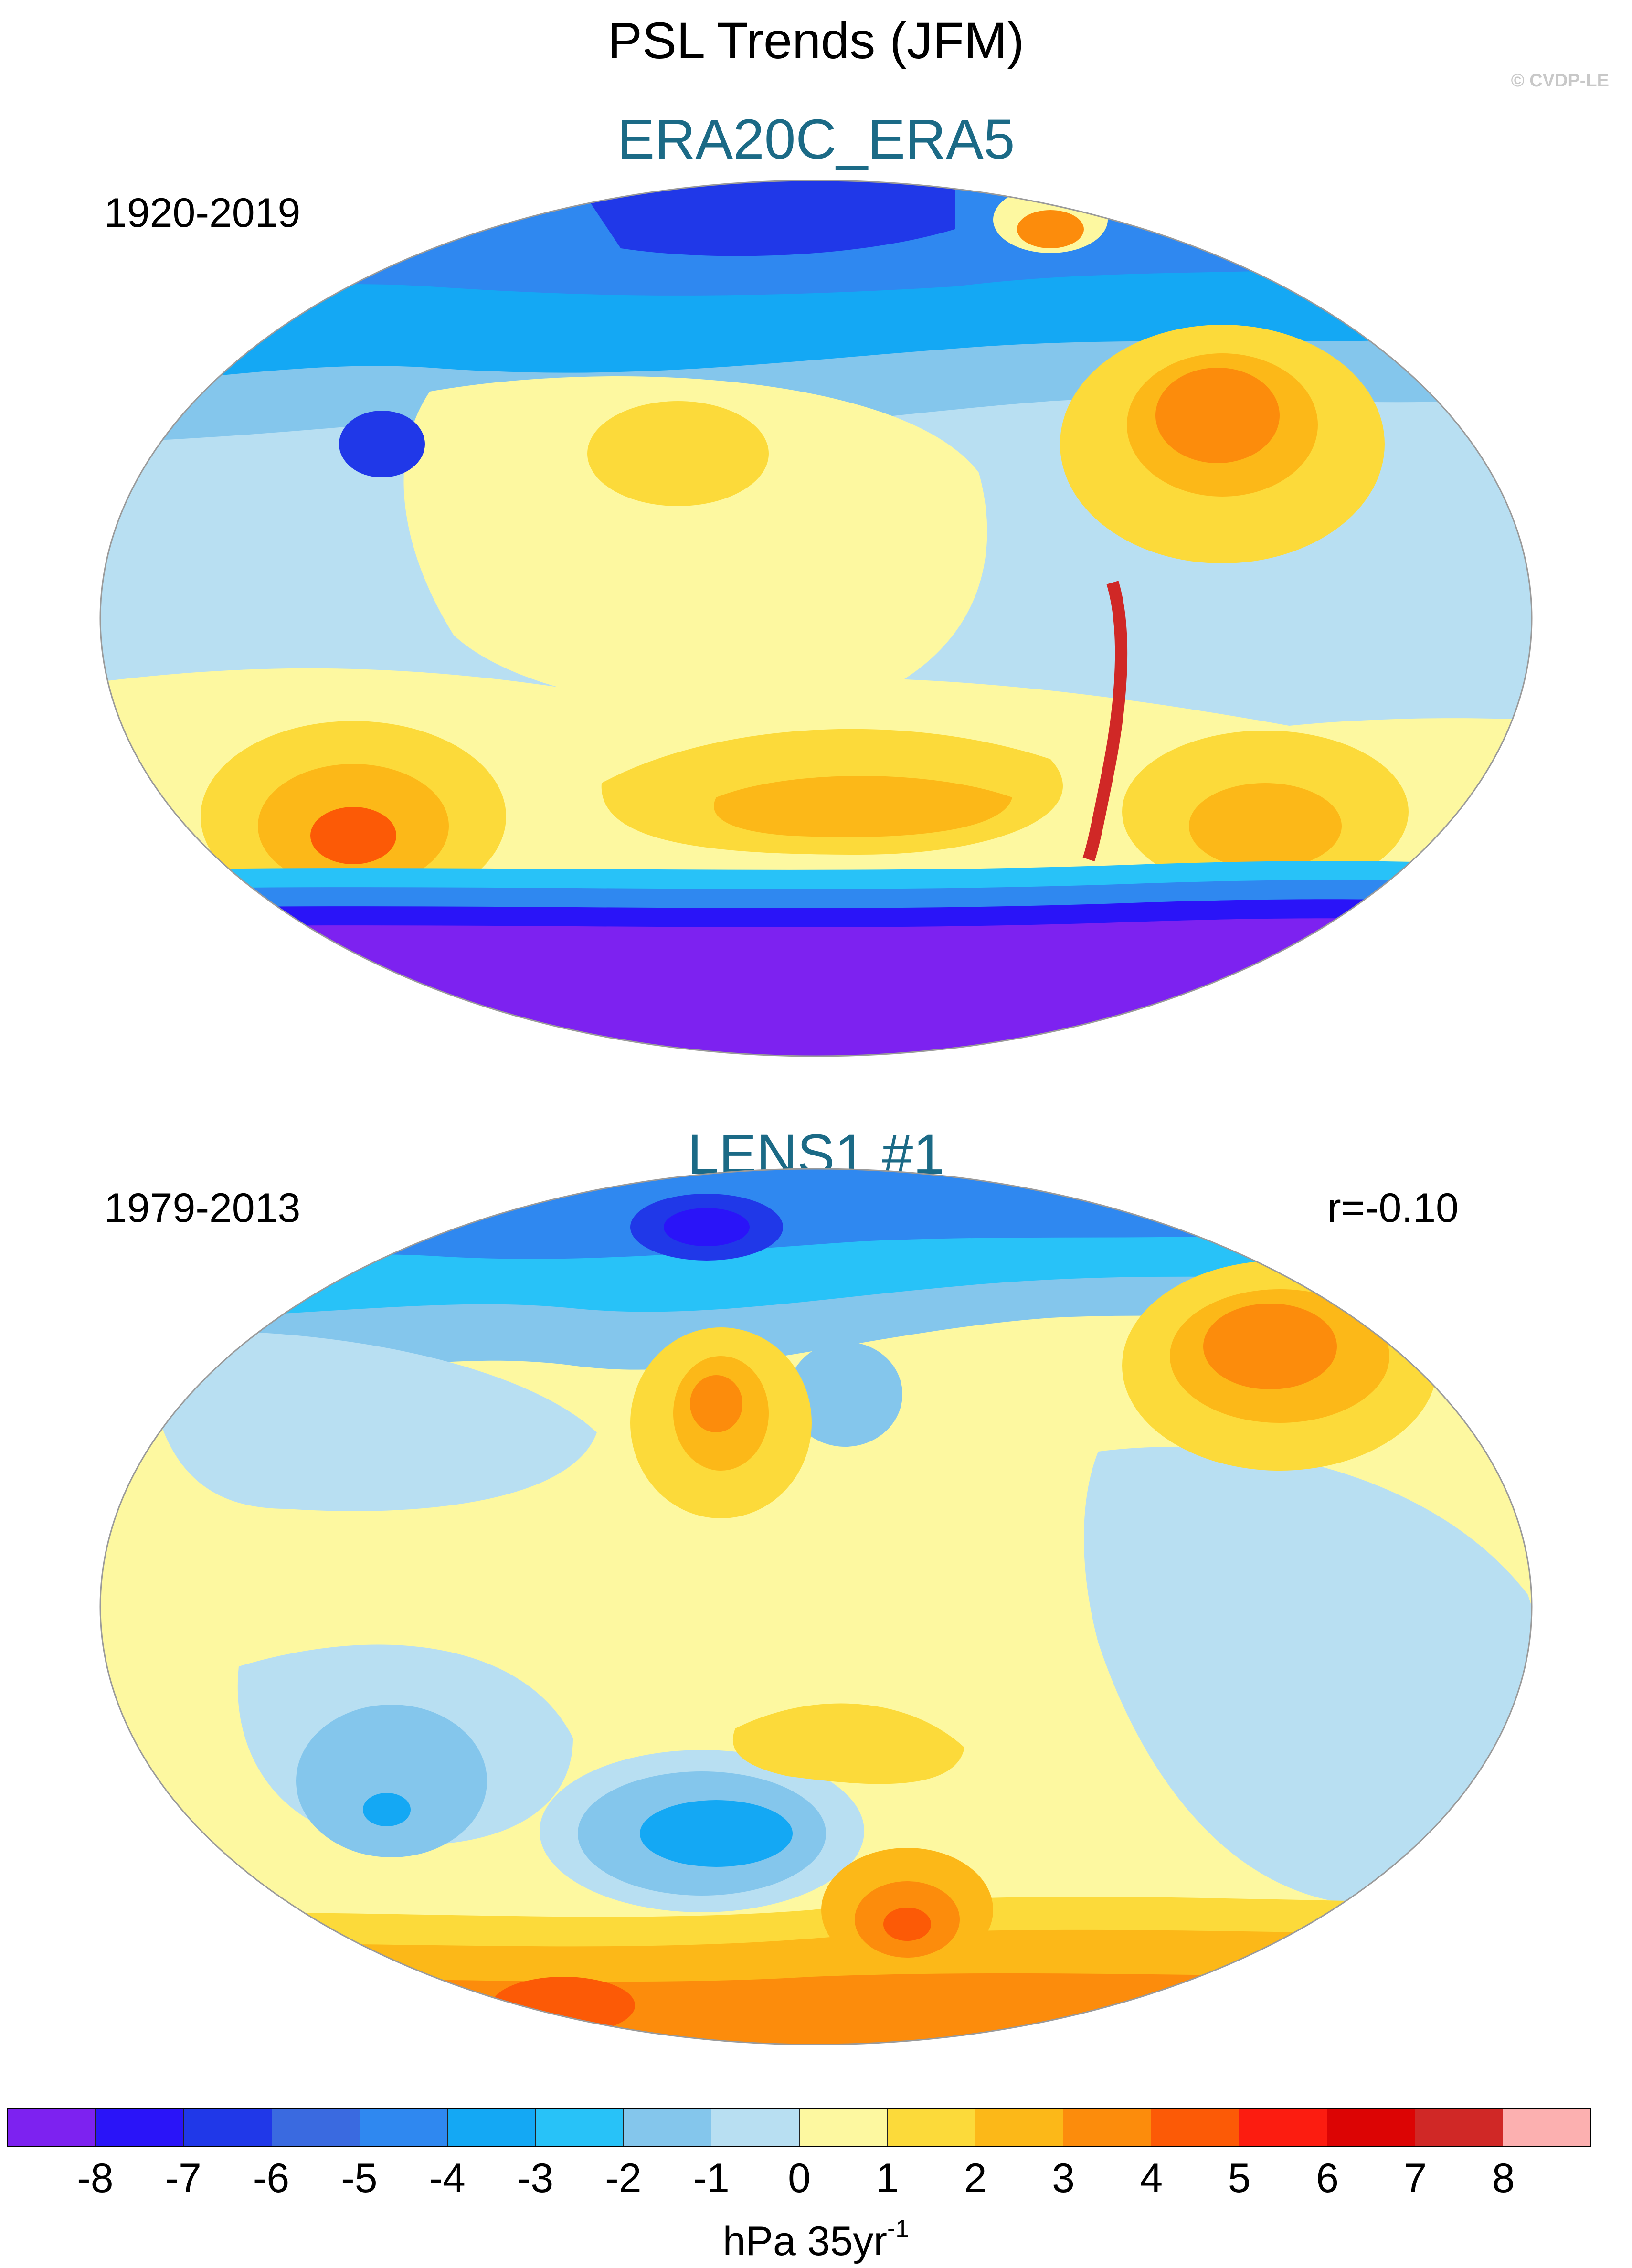  What do you see at coordinates (623, 2178) in the screenshot?
I see `colorbar-tick-label: -2` at bounding box center [623, 2178].